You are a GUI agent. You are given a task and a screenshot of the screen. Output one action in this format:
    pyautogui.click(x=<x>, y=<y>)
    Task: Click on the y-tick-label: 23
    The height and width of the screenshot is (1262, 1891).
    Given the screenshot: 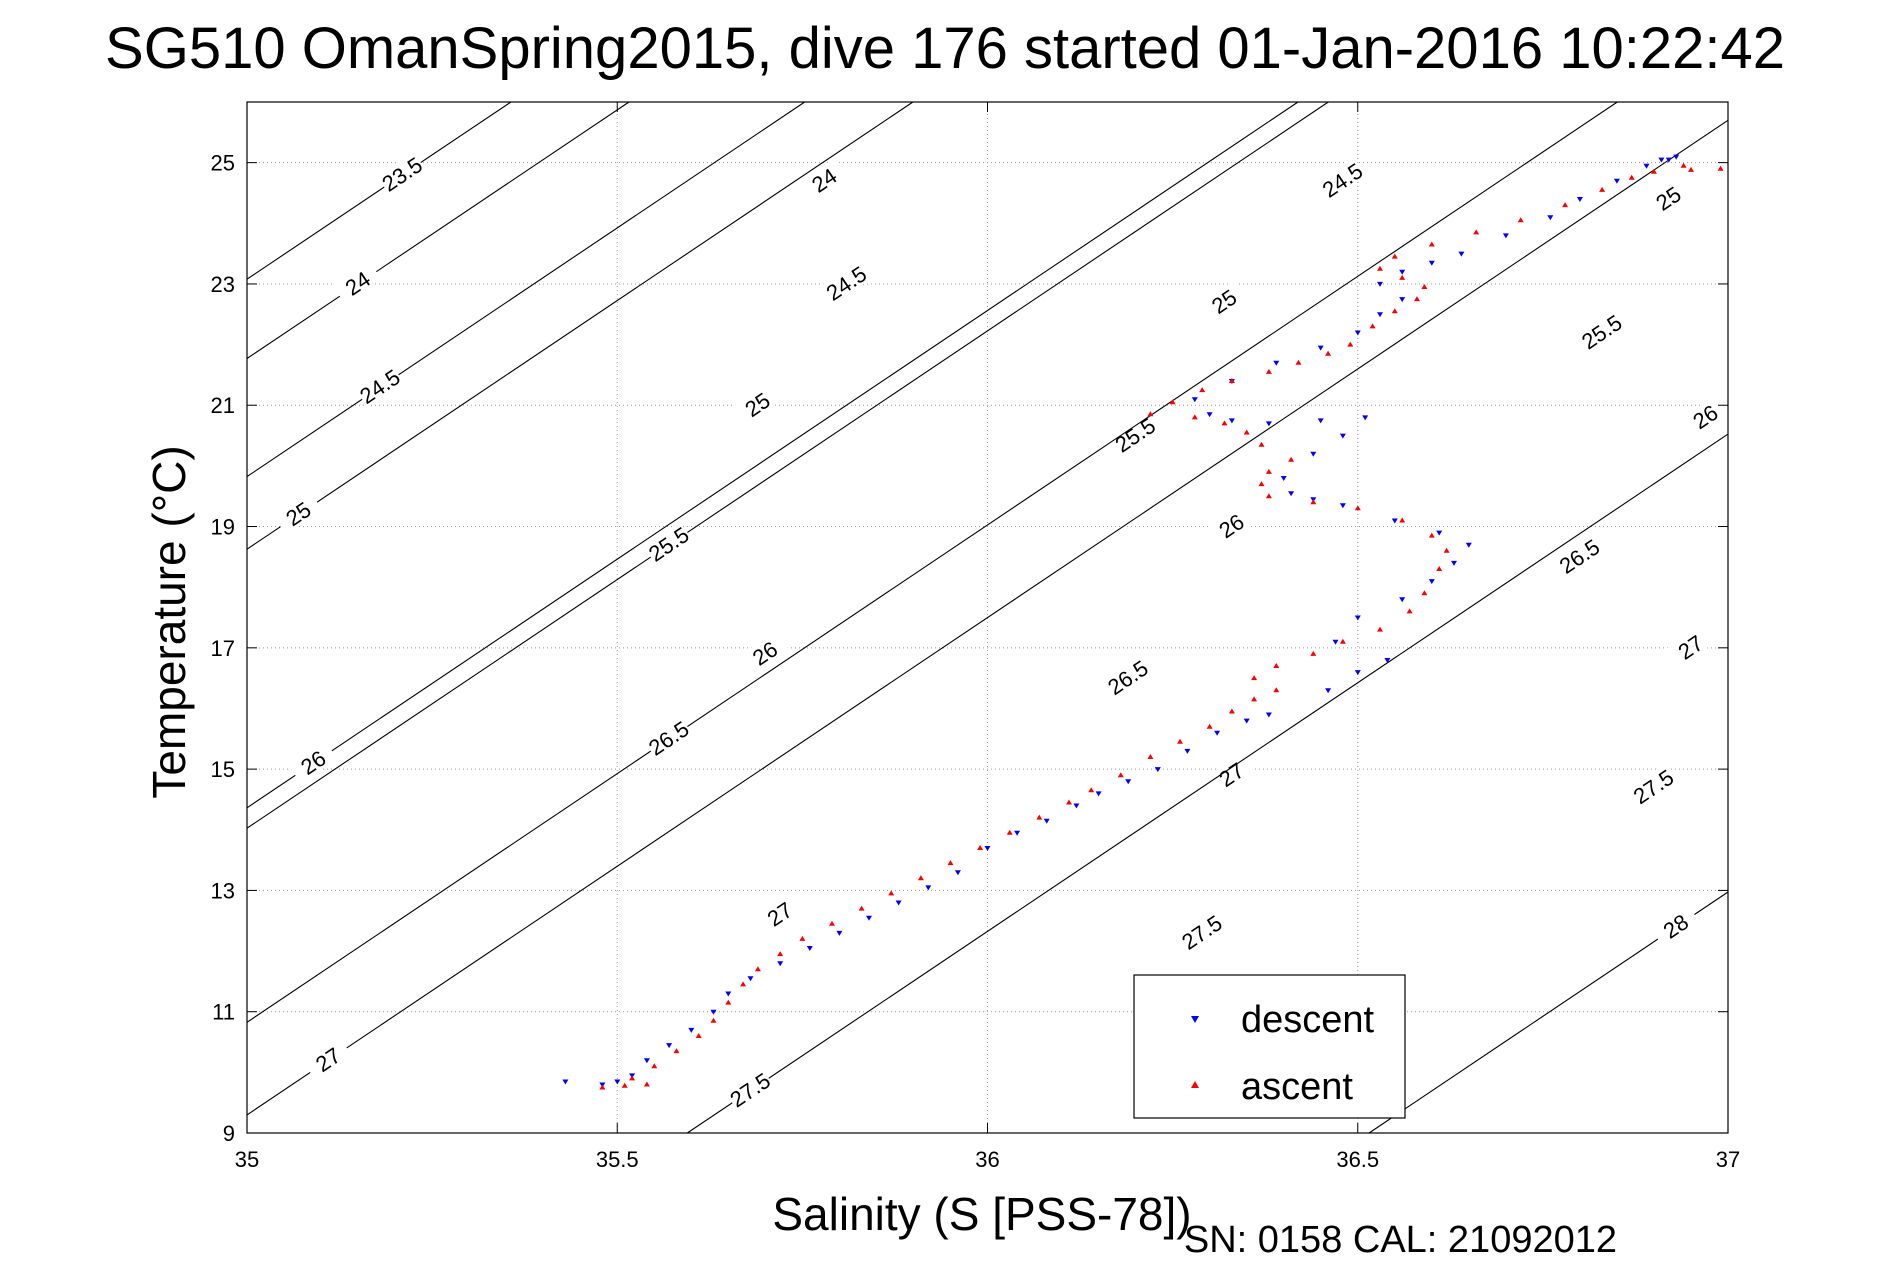 What is the action you would take?
    pyautogui.click(x=223, y=284)
    